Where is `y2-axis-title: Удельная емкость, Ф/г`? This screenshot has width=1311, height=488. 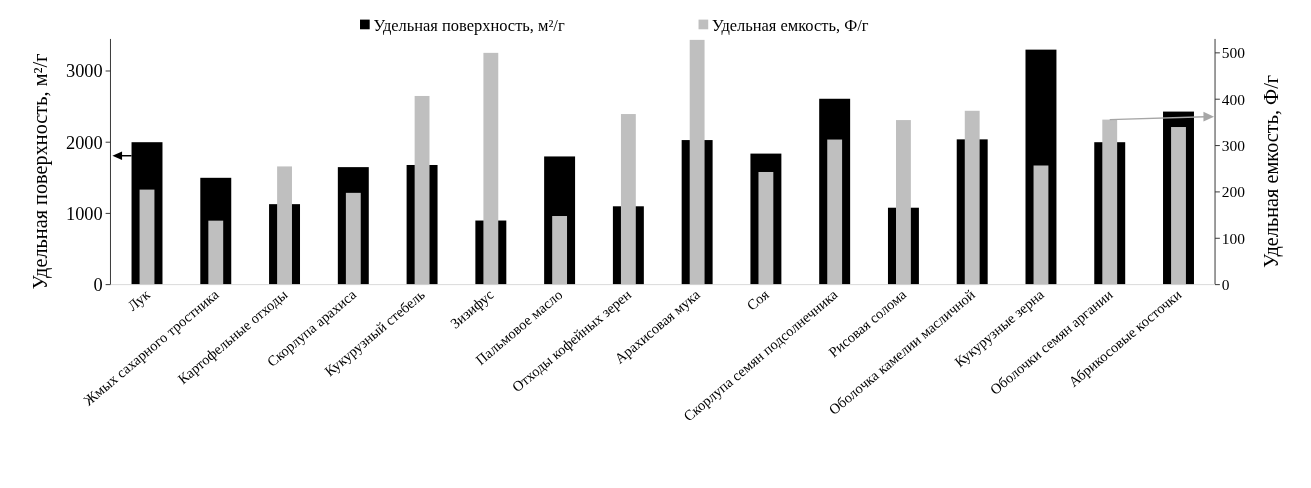 y2-axis-title: Удельная емкость, Ф/г is located at coordinates (1271, 171).